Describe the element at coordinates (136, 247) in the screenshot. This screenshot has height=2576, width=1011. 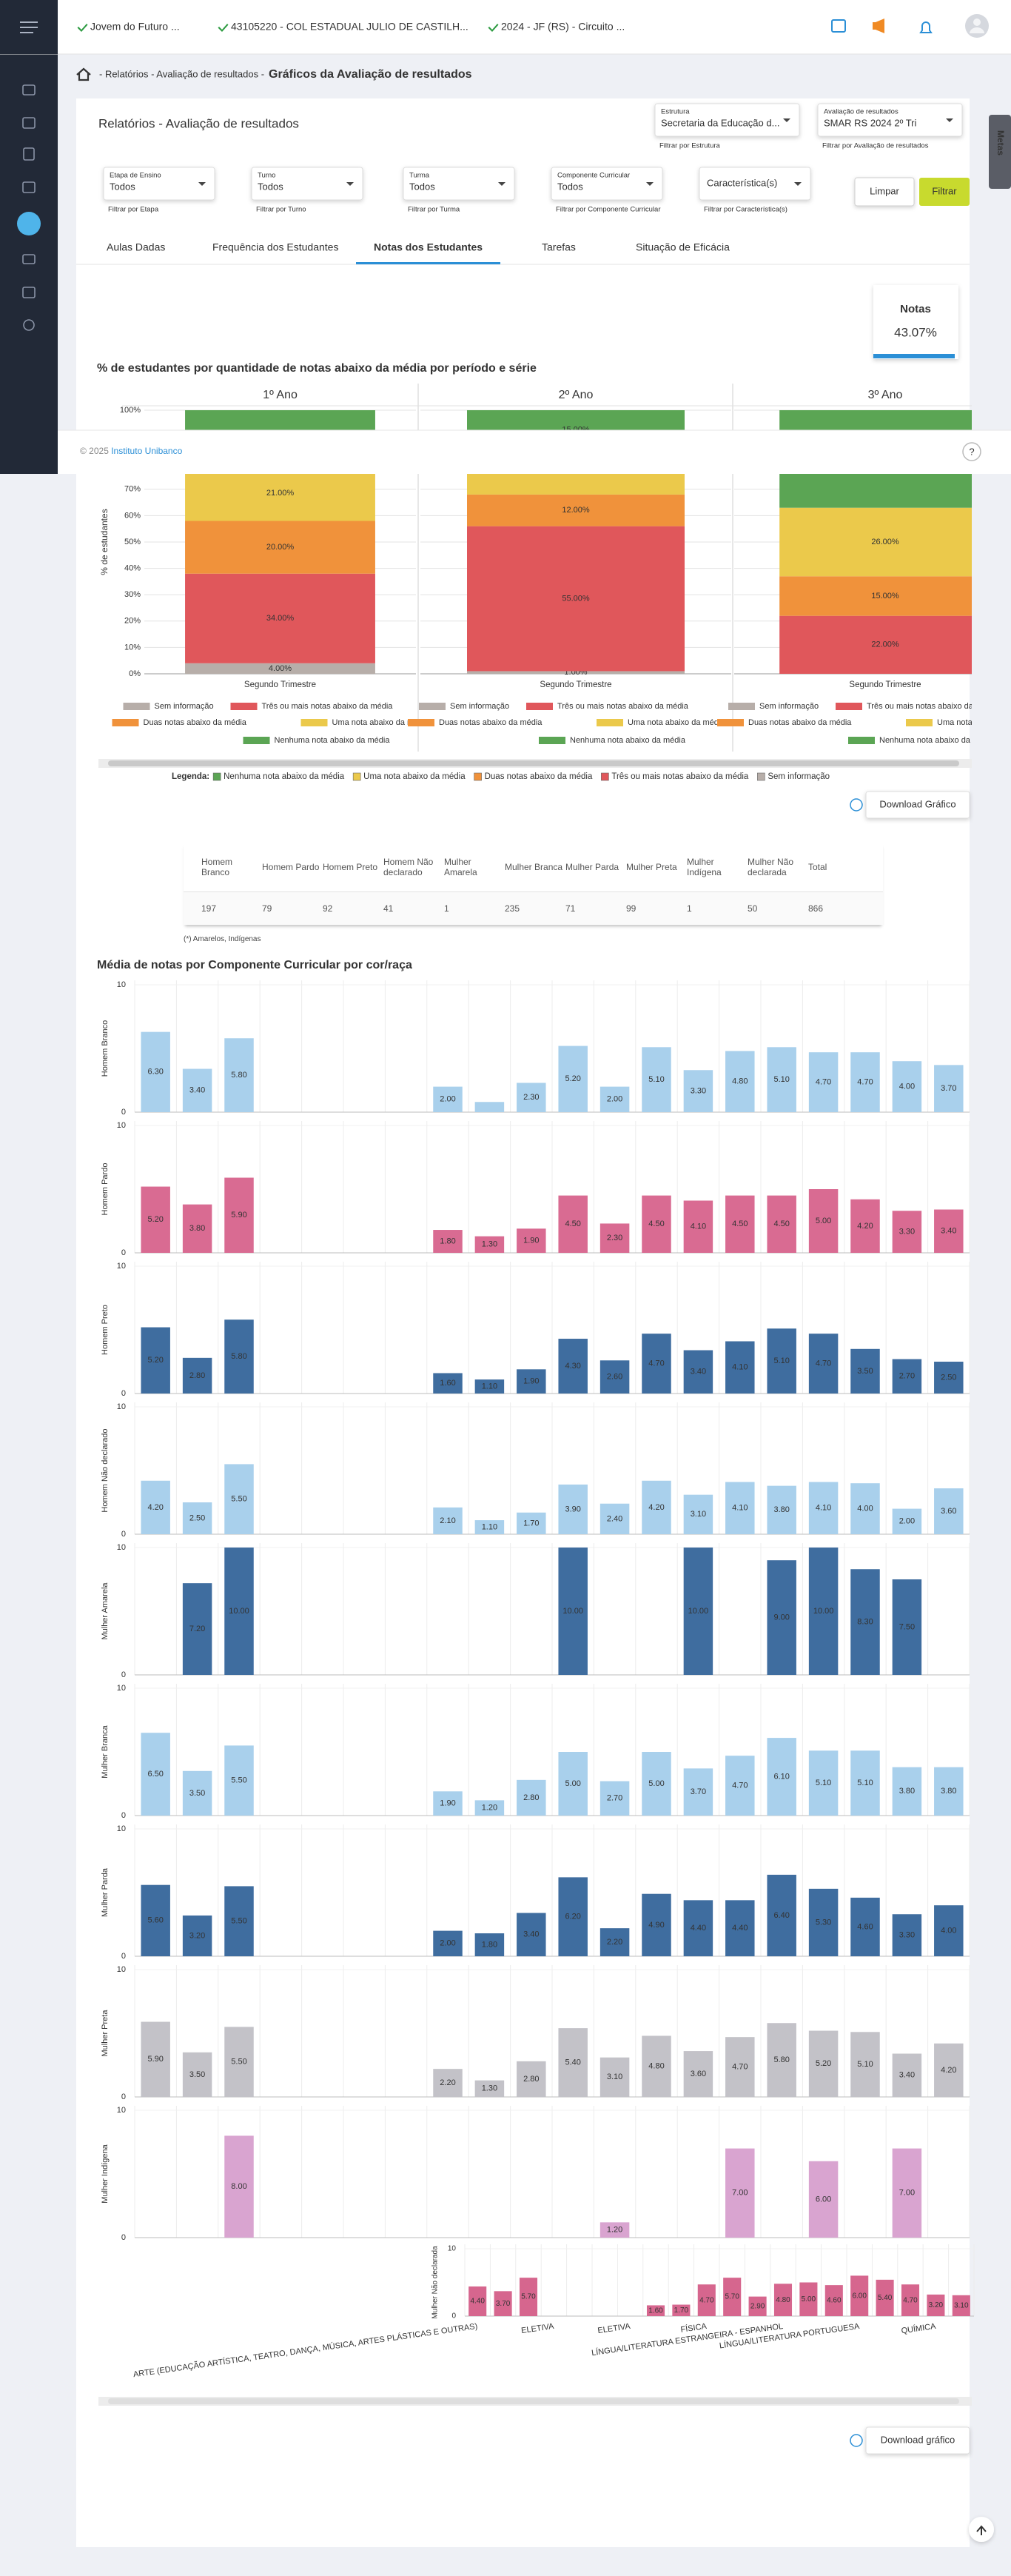
I see `tab: Aulas Dadas` at that location.